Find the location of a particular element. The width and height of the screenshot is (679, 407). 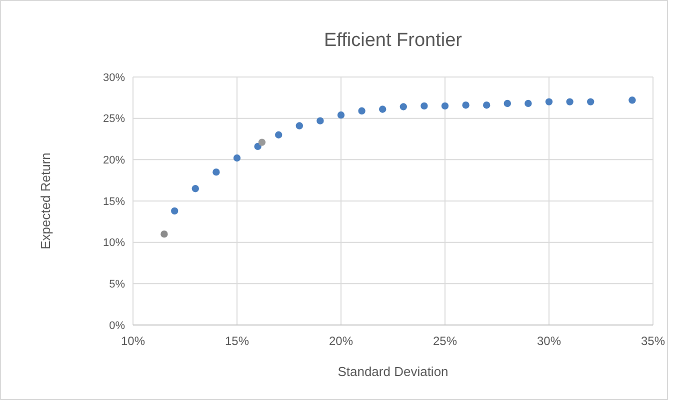

y-tick-label: 20% is located at coordinates (114, 160).